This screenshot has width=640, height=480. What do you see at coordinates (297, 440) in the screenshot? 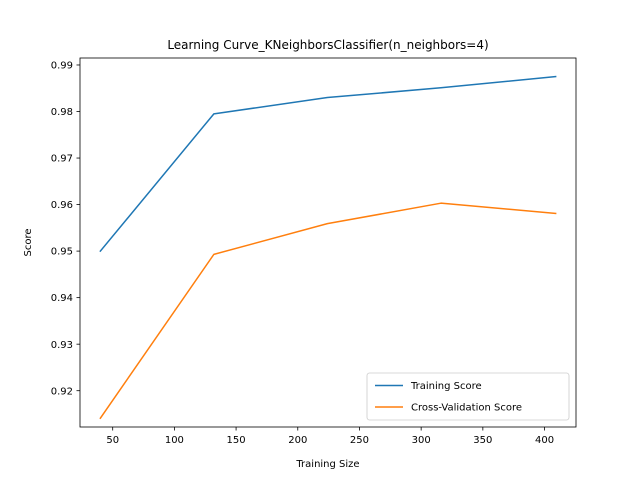
I see `x-tick-label: 200` at bounding box center [297, 440].